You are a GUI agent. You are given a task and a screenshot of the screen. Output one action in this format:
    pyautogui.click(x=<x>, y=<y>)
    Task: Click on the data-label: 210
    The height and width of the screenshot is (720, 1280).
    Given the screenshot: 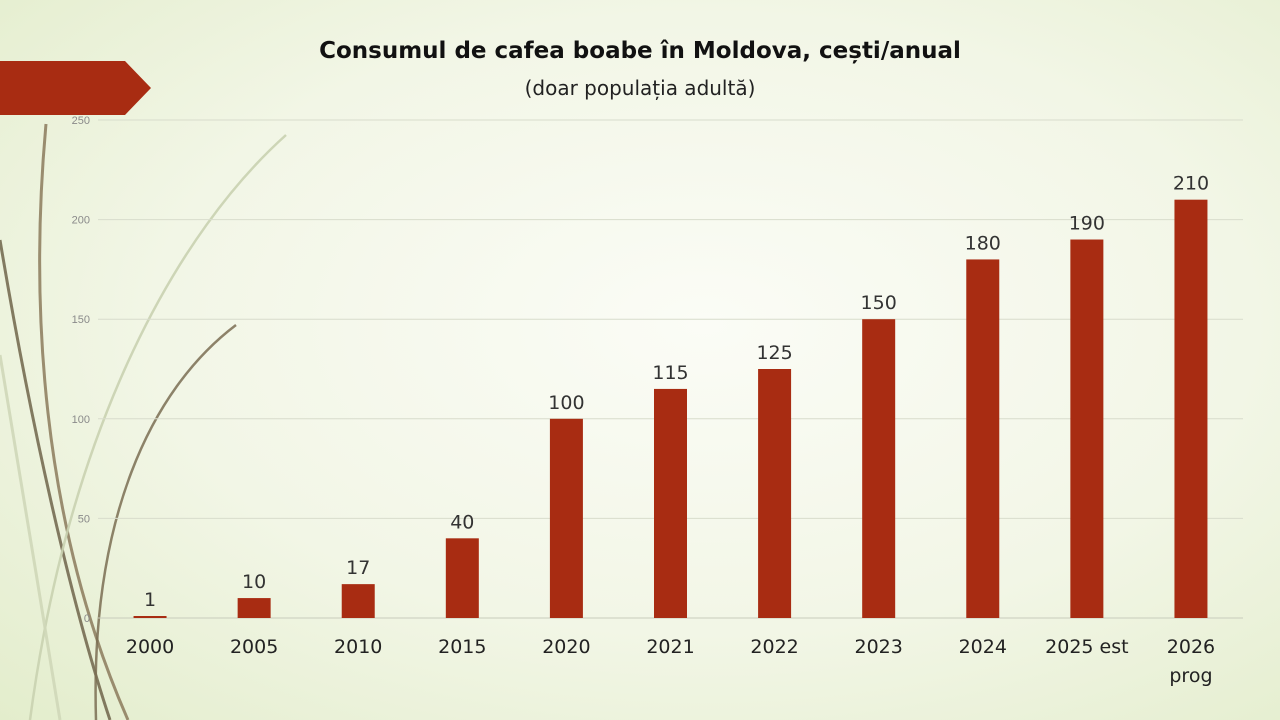 What is the action you would take?
    pyautogui.click(x=1191, y=184)
    